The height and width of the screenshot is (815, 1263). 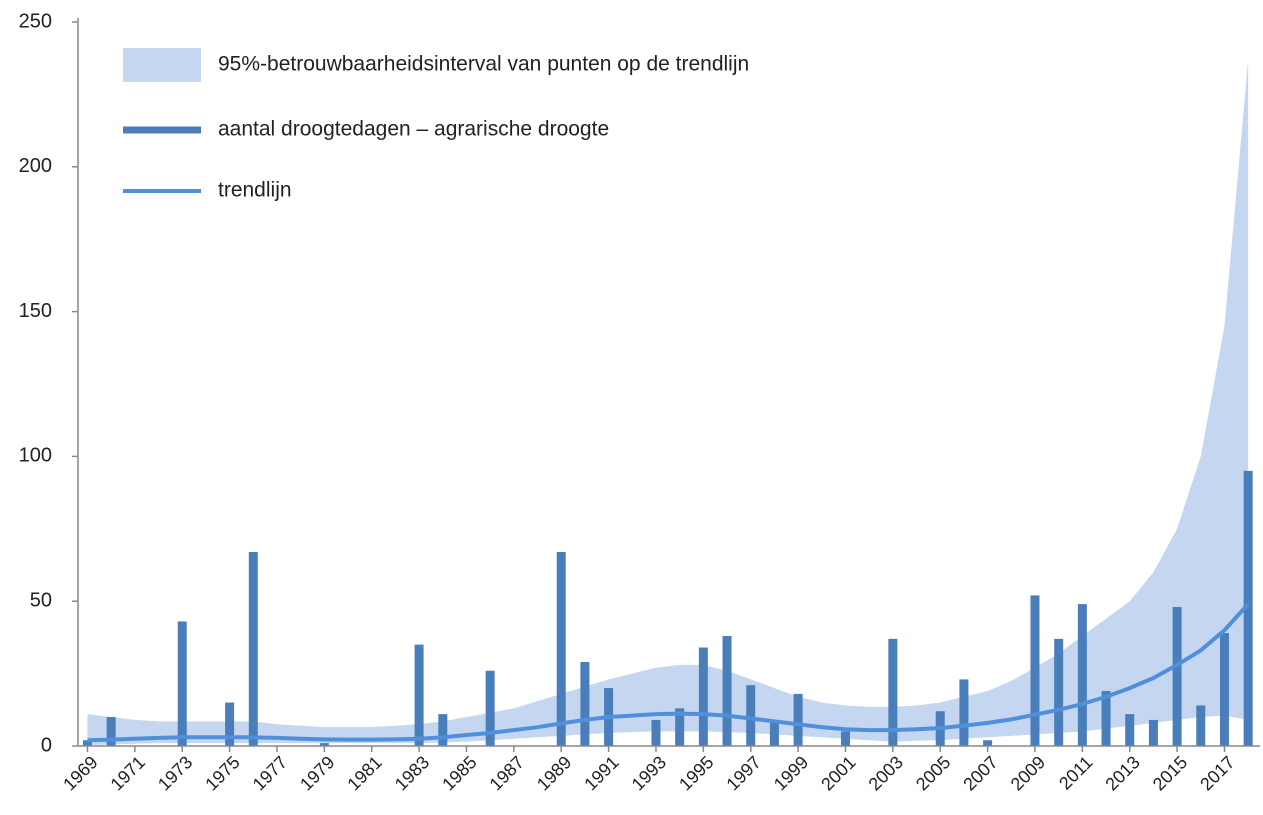 What do you see at coordinates (743, 773) in the screenshot?
I see `x-tick-label: 1997` at bounding box center [743, 773].